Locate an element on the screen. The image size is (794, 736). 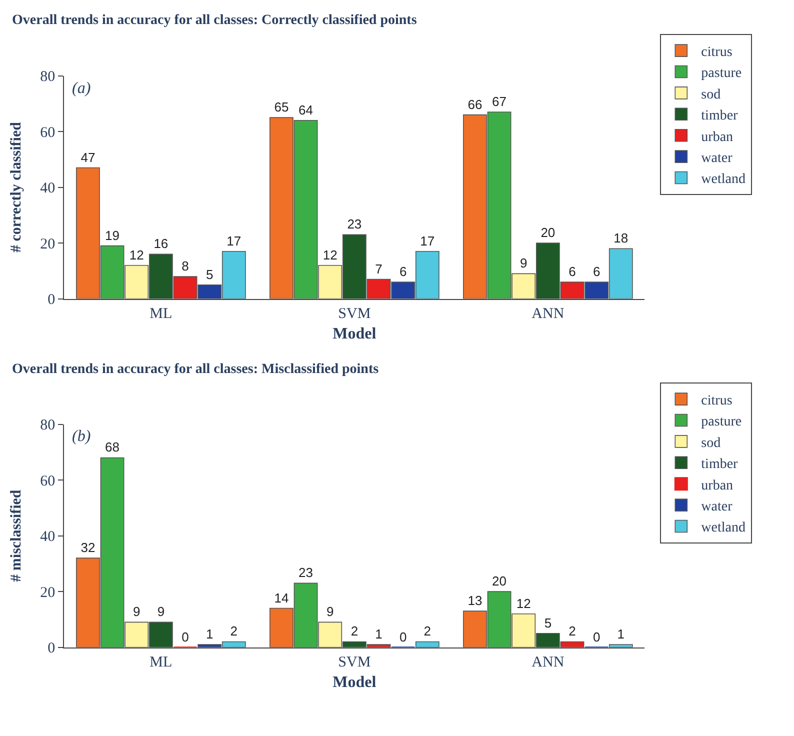
data-label: 14 is located at coordinates (281, 598).